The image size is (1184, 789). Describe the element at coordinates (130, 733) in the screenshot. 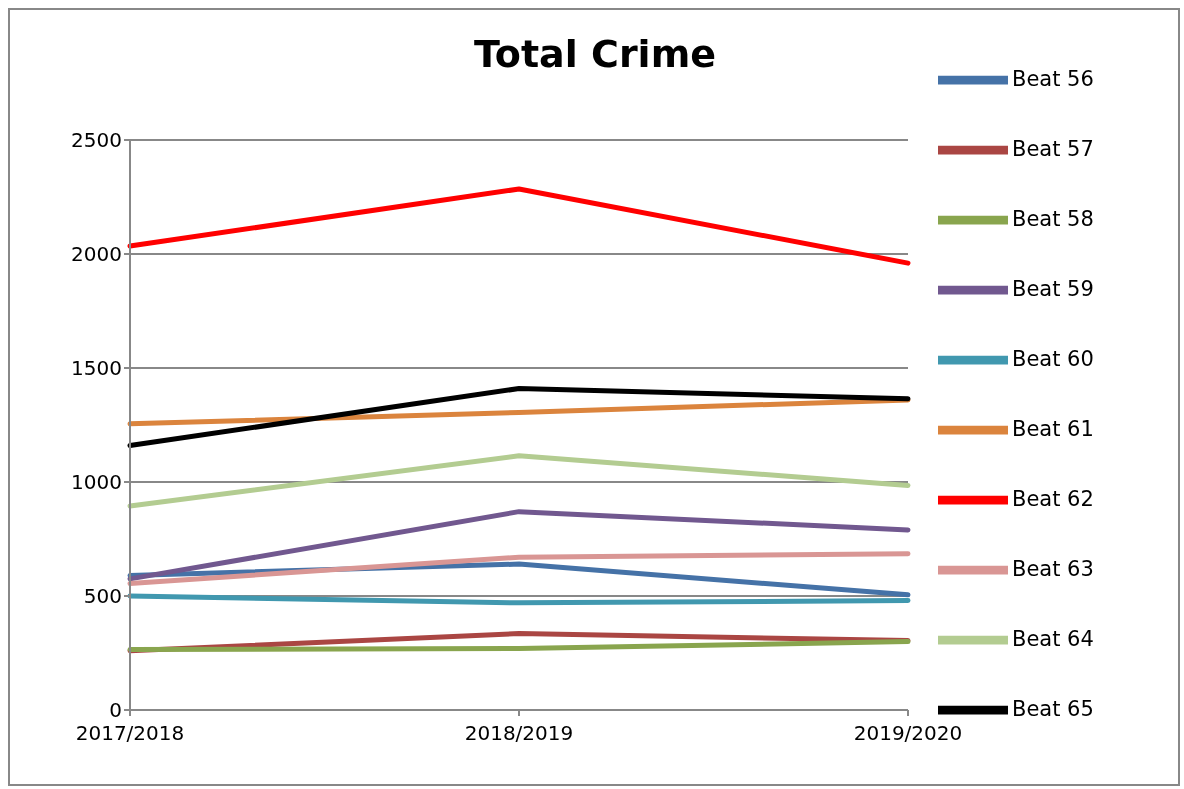

I see `x-tick-label: 2017/2018` at that location.